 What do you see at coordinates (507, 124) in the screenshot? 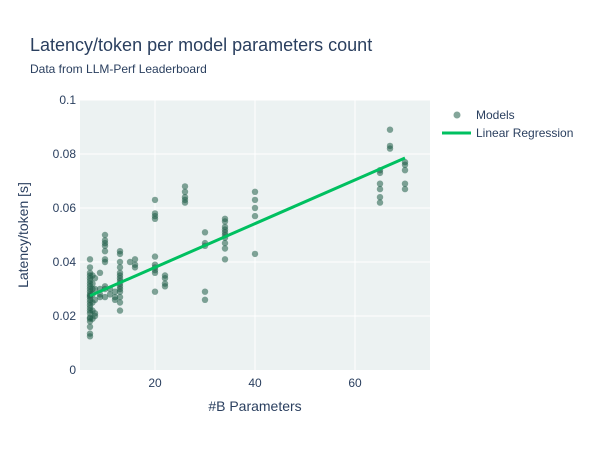
I see `legend: Models Linear Regression` at bounding box center [507, 124].